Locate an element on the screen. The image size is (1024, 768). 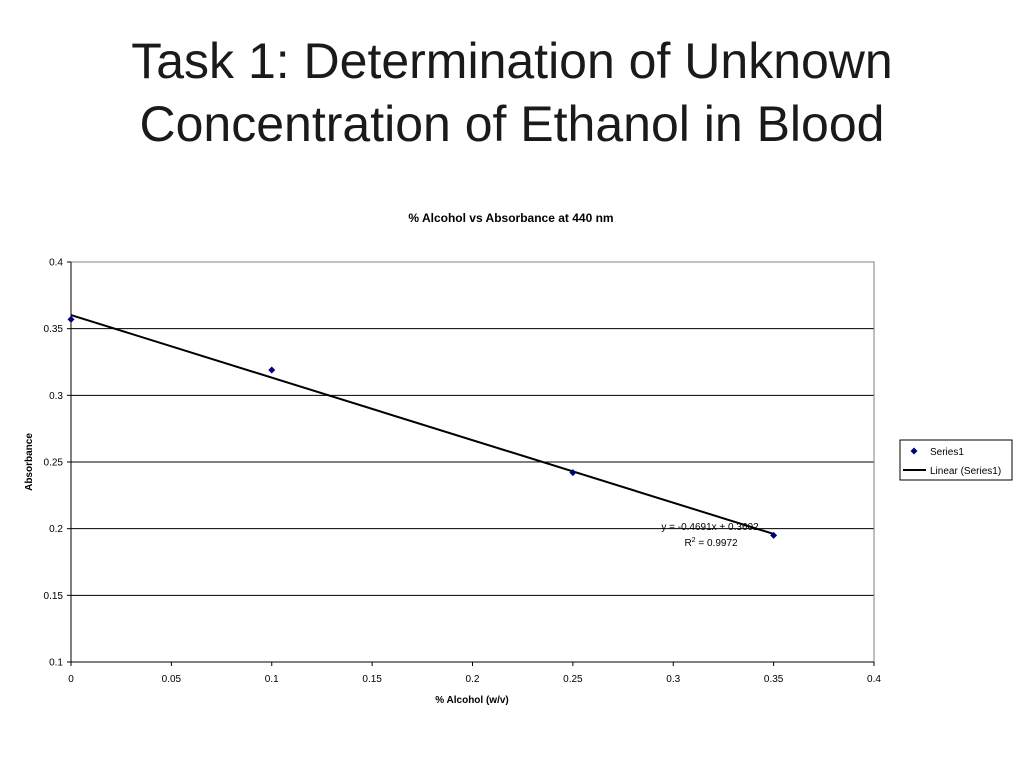
y-tick-label: 0.25 is located at coordinates (54, 463).